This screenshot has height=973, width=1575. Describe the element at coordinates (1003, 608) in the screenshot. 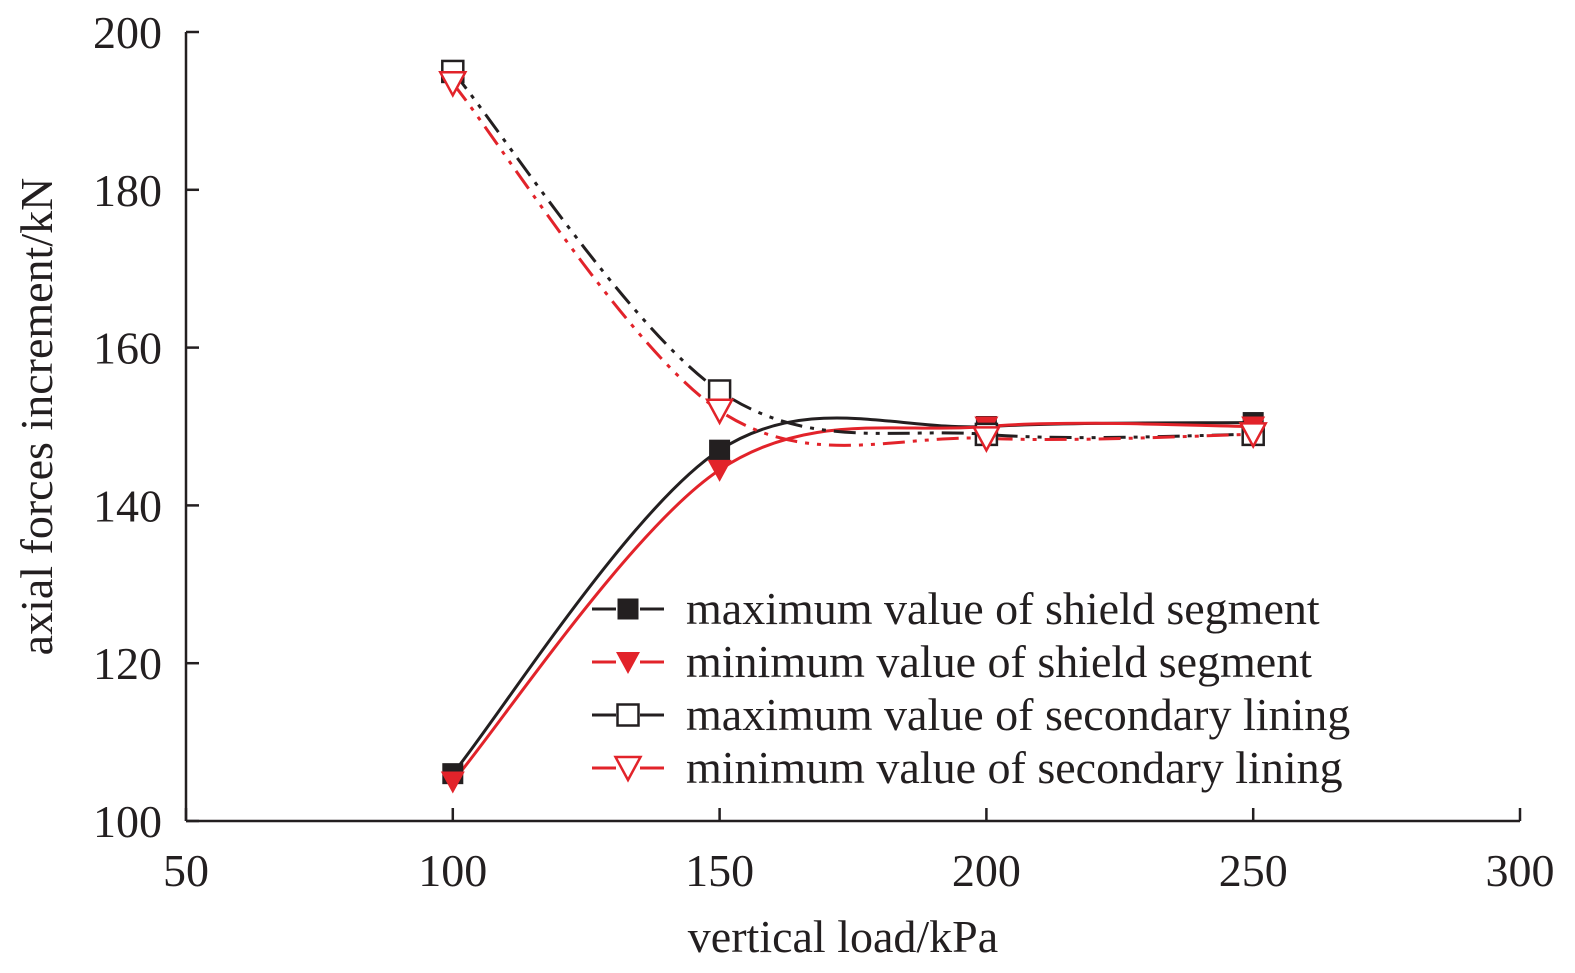

I see `legend-label: maximum value of shield segment` at that location.